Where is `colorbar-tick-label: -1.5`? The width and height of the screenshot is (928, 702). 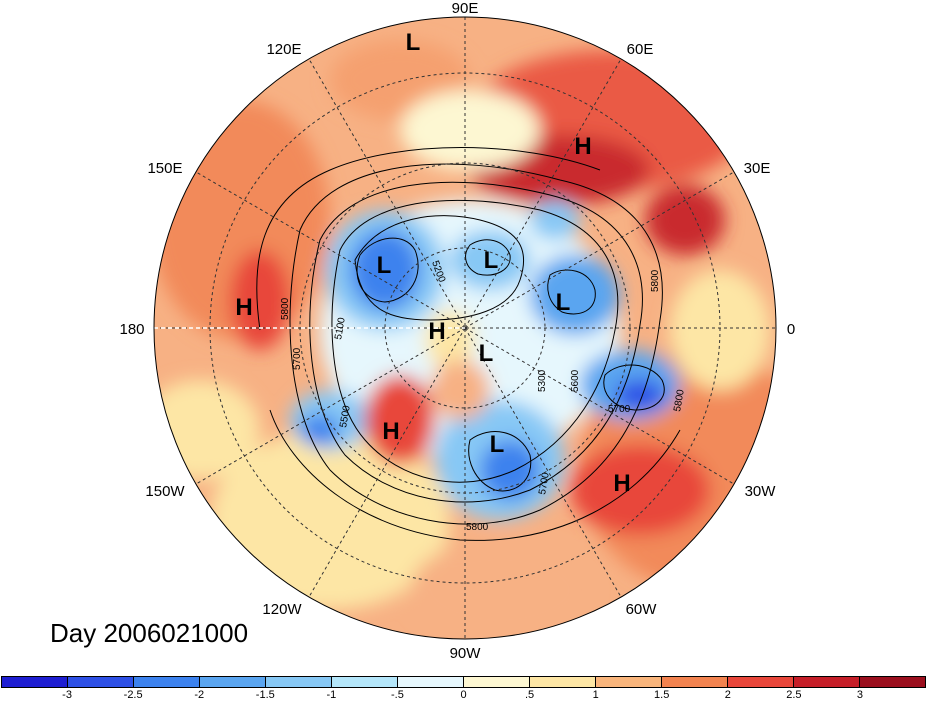 colorbar-tick-label: -1.5 is located at coordinates (265, 695).